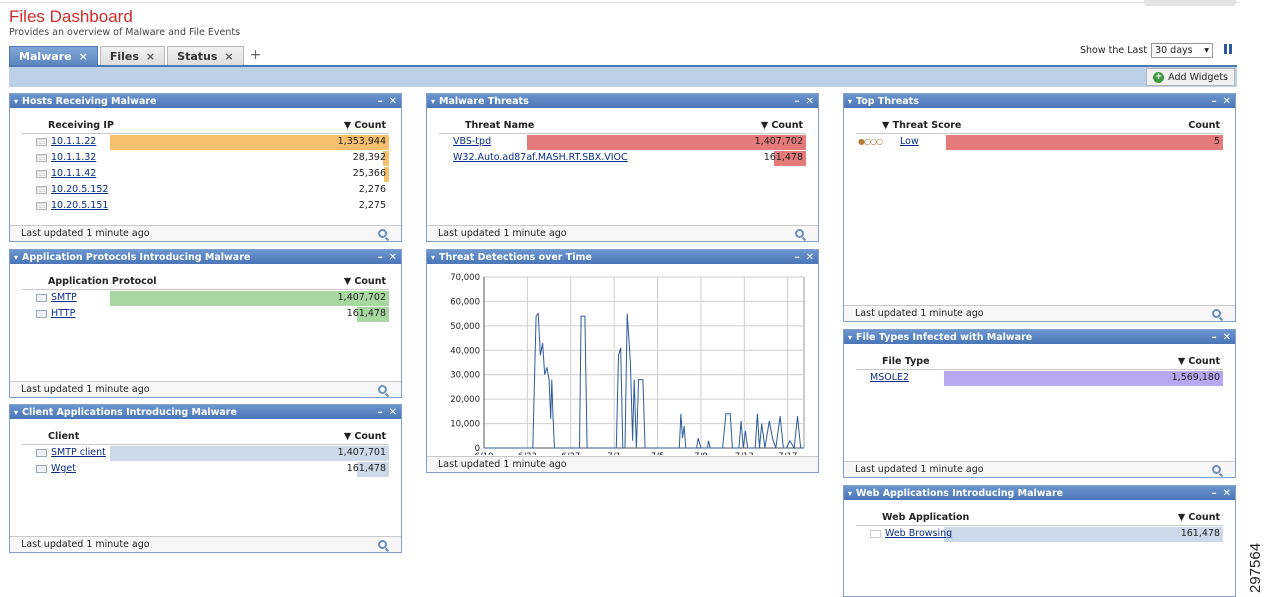  Describe the element at coordinates (1039, 378) in the screenshot. I see `table-row: MSOLE2 1,569,180` at that location.